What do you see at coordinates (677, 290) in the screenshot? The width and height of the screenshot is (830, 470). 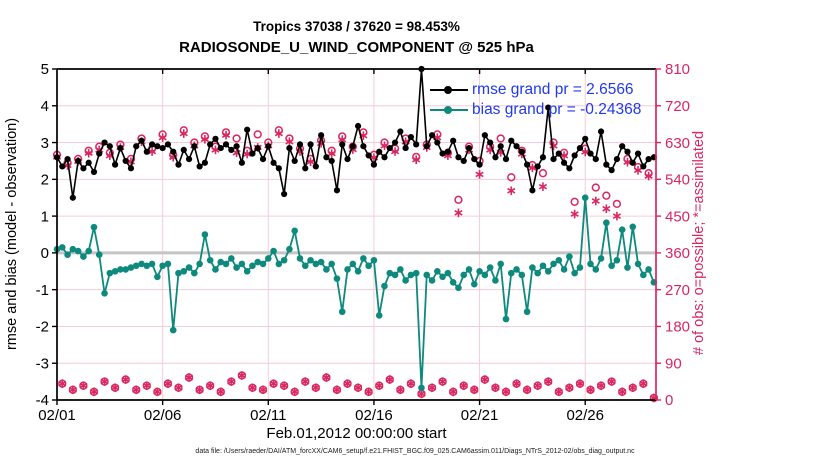 I see `right-tick-label: 270` at bounding box center [677, 290].